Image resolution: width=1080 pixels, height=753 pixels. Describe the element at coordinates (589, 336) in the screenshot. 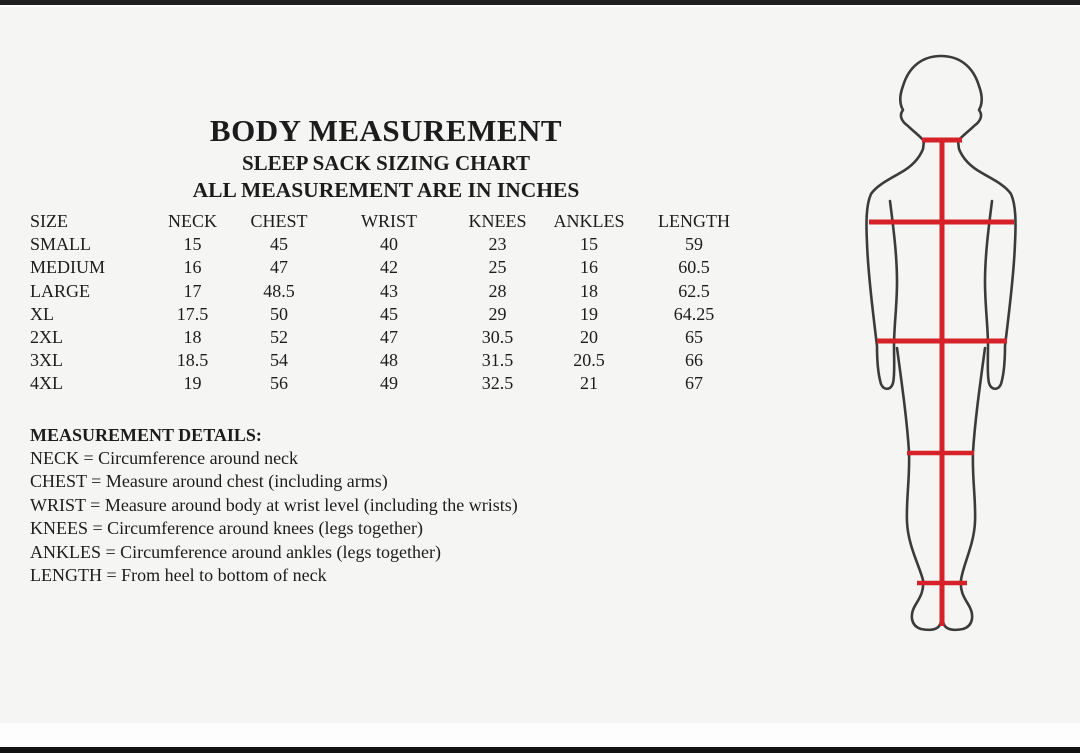

I see `measurement-value: 20` at that location.